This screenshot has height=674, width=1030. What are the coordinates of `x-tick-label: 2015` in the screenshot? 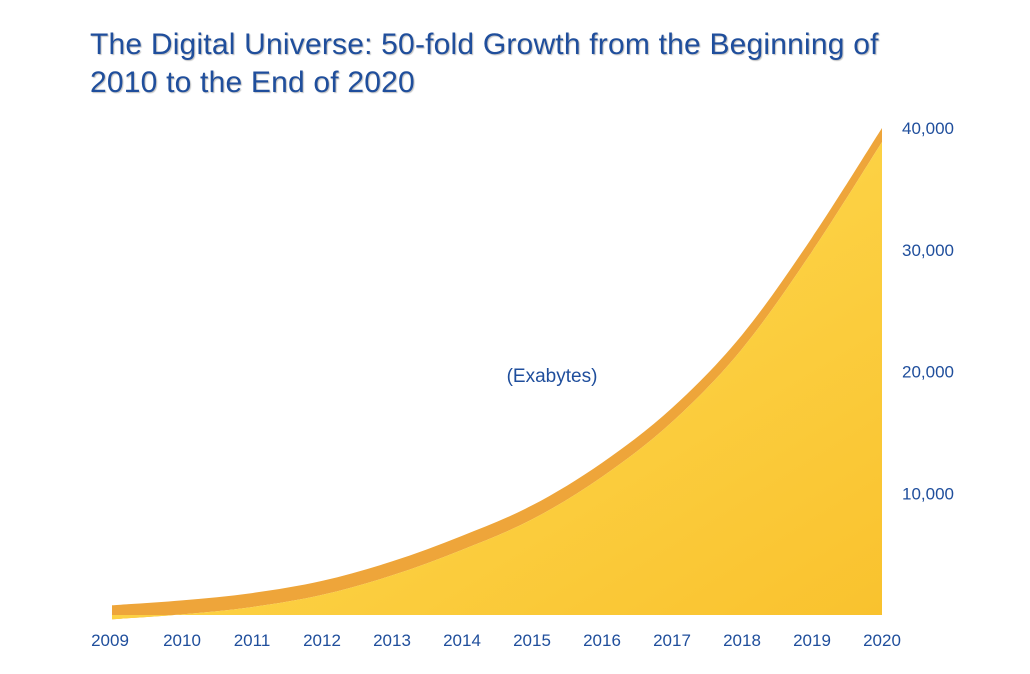 It's located at (532, 640).